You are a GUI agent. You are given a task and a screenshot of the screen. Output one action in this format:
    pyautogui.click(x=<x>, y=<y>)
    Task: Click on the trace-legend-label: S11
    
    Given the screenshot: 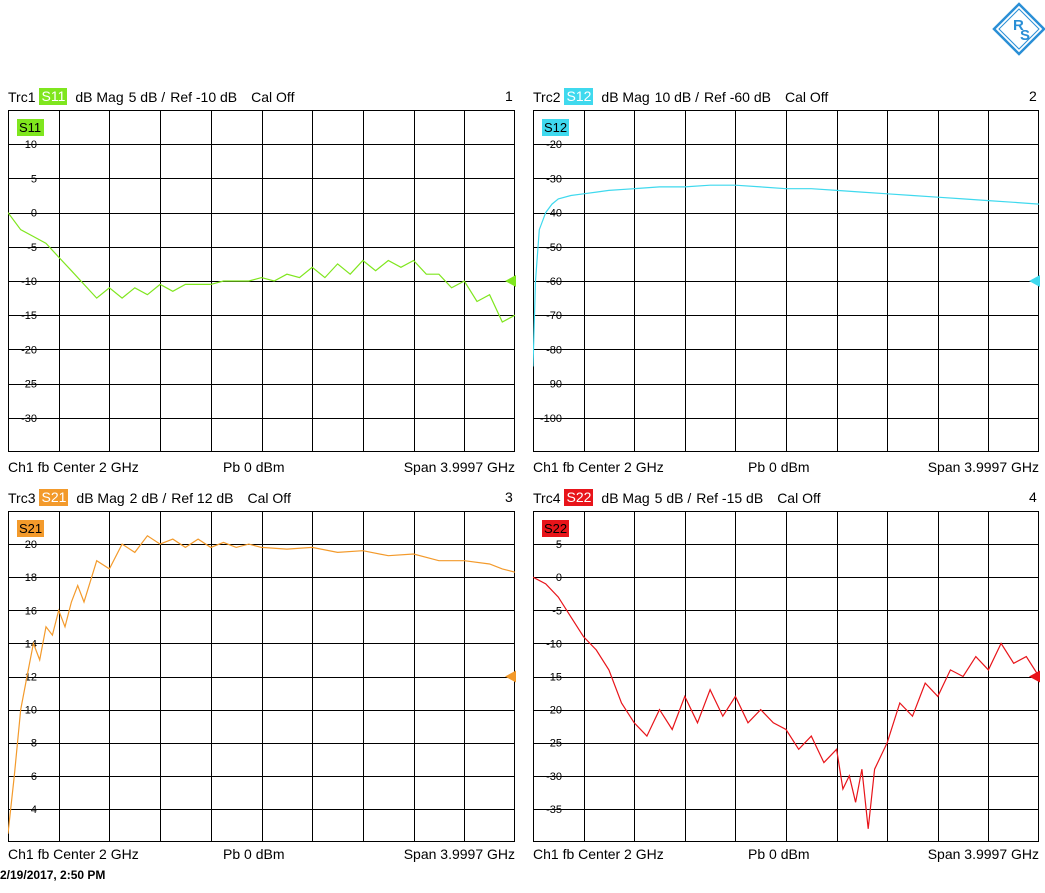 What is the action you would take?
    pyautogui.click(x=30, y=127)
    